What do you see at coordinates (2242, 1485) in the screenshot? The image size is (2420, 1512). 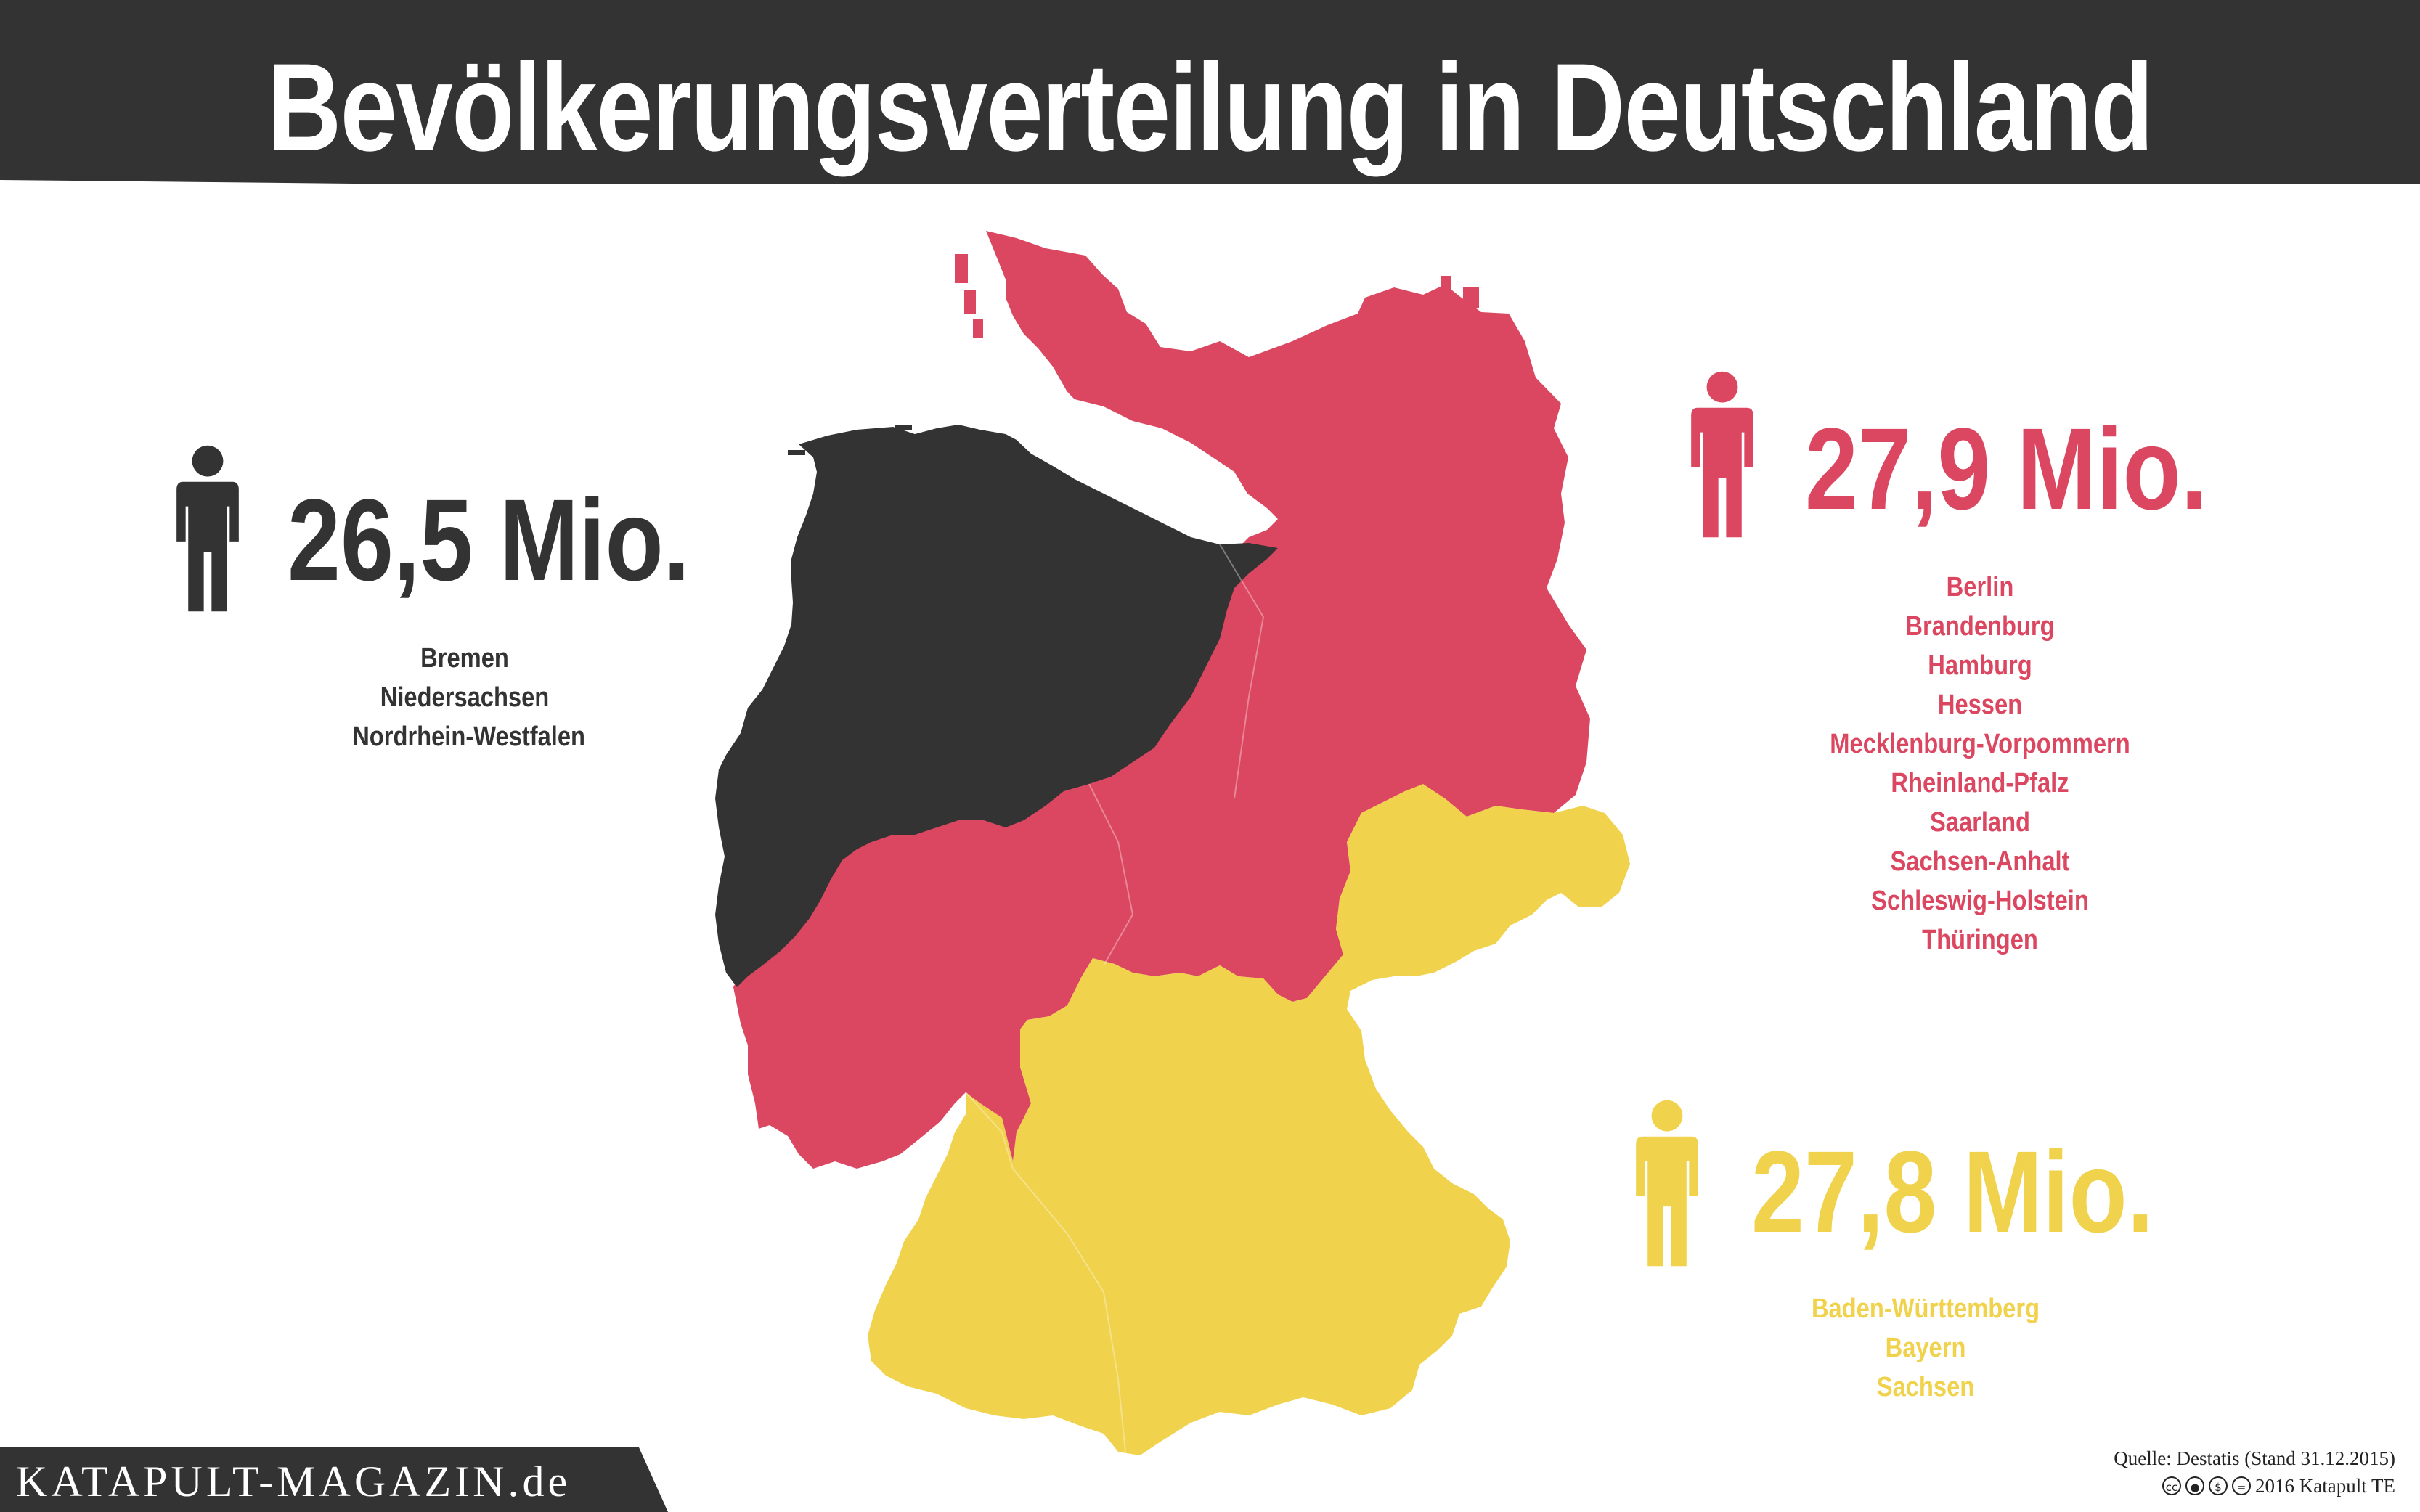 I see `nd-icon: =` at bounding box center [2242, 1485].